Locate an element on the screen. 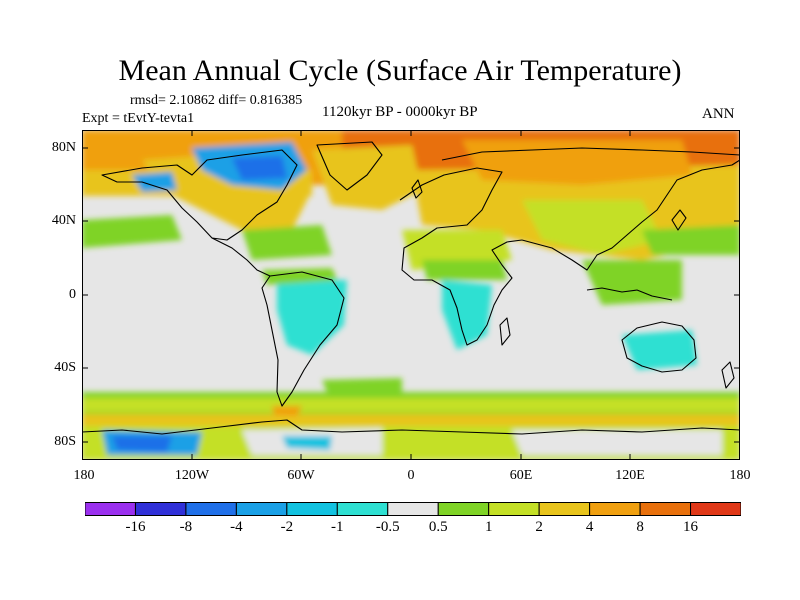  alaska-cooling is located at coordinates (154, 182).